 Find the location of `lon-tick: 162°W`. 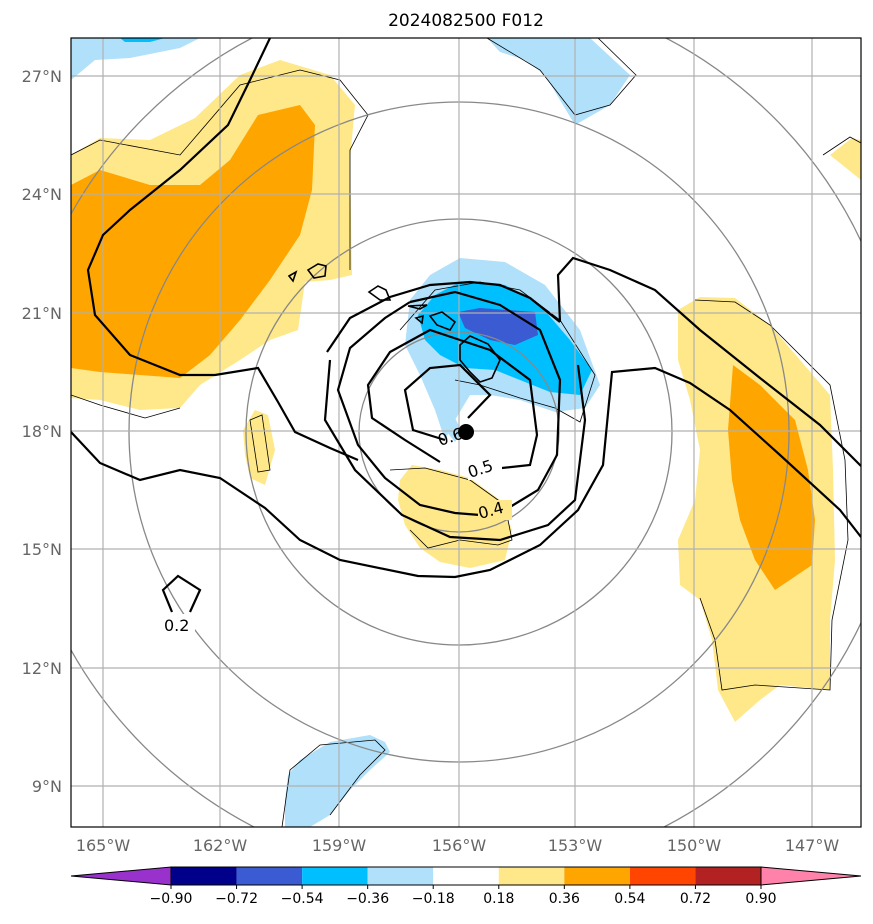

lon-tick: 162°W is located at coordinates (220, 845).